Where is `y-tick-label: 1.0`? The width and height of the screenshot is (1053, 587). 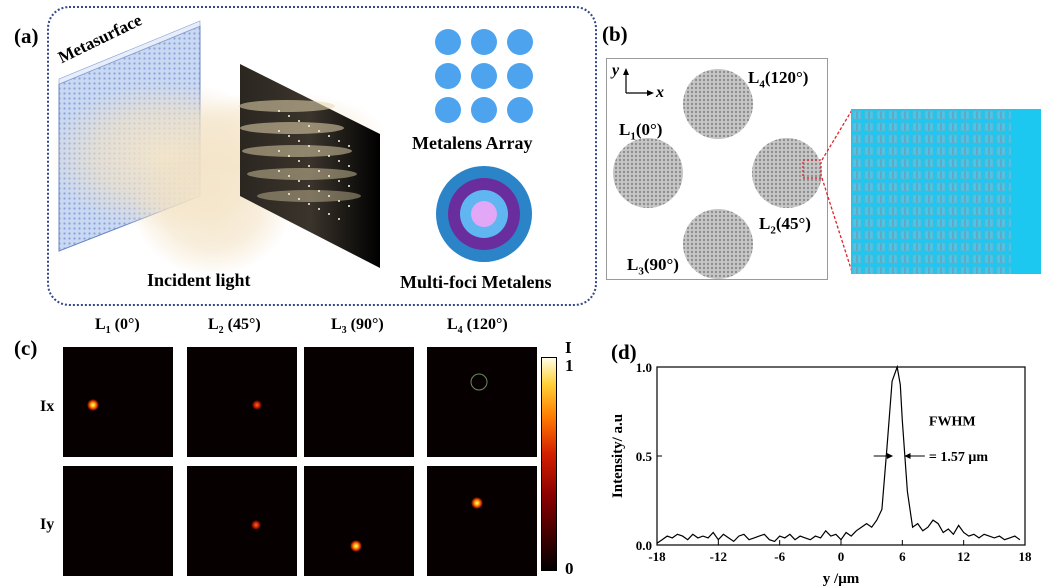 y-tick-label: 1.0 is located at coordinates (644, 367).